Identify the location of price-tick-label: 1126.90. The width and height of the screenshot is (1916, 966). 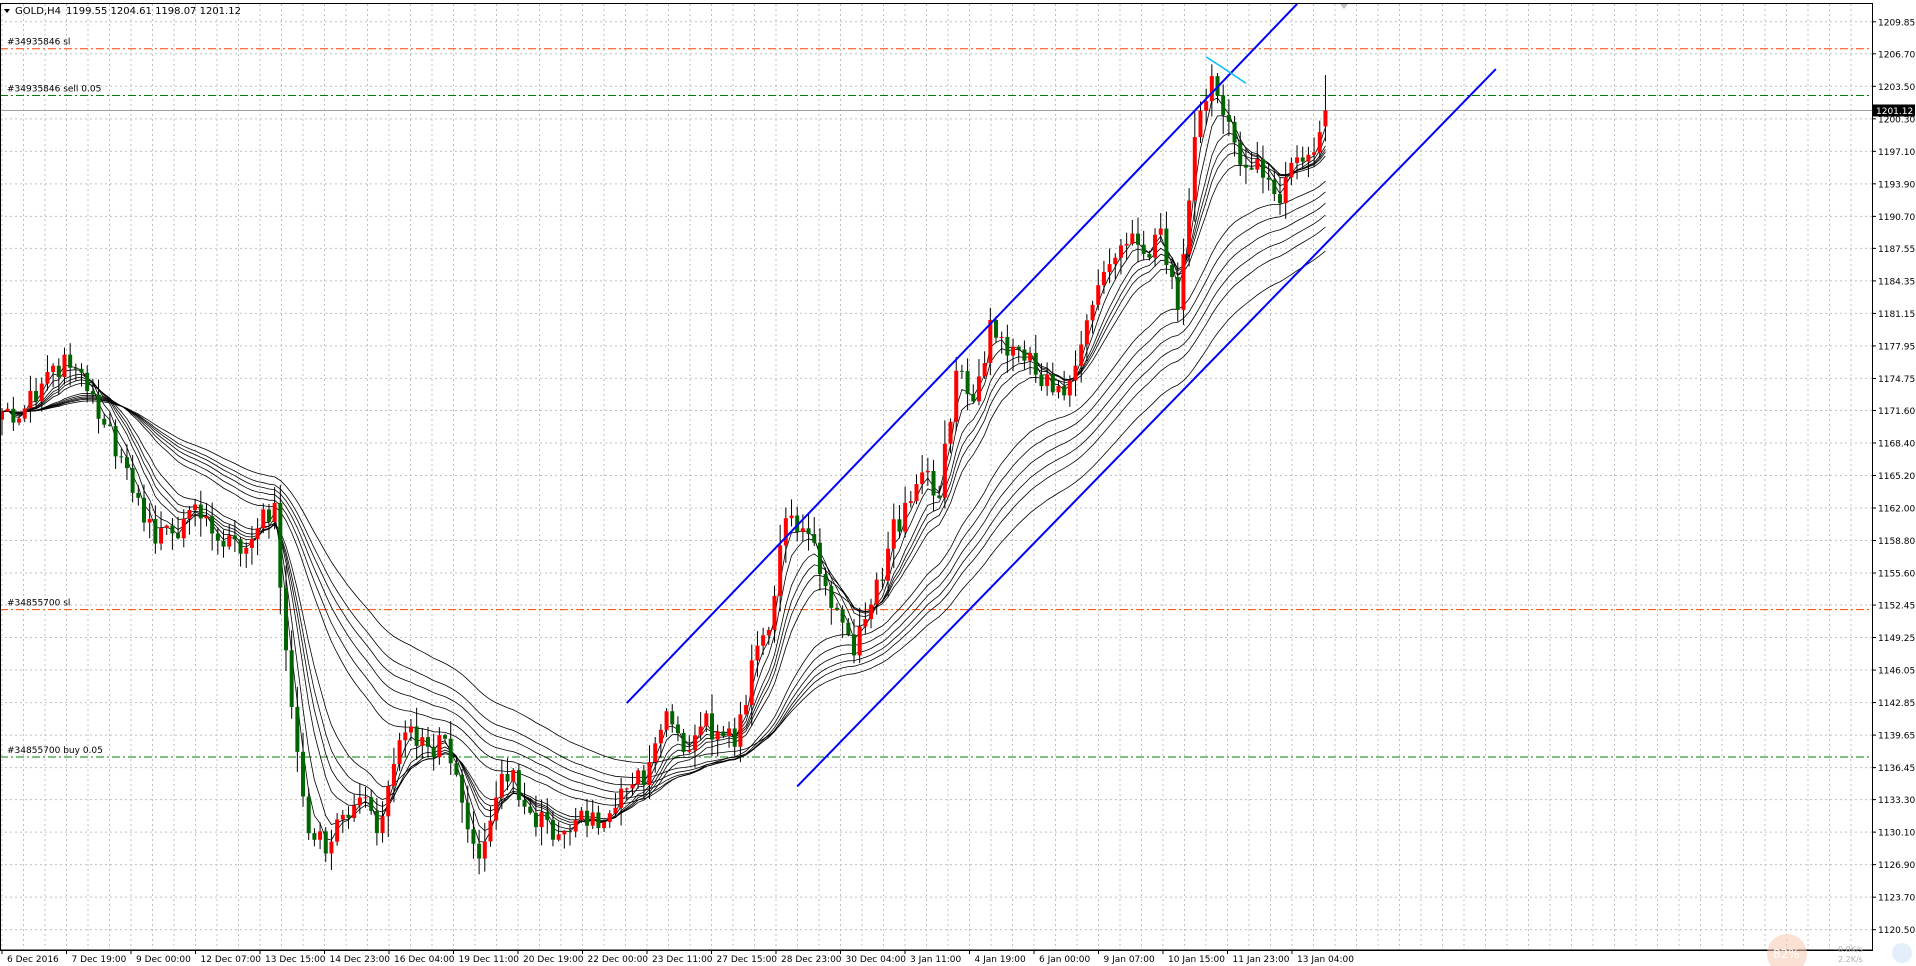
(1896, 866).